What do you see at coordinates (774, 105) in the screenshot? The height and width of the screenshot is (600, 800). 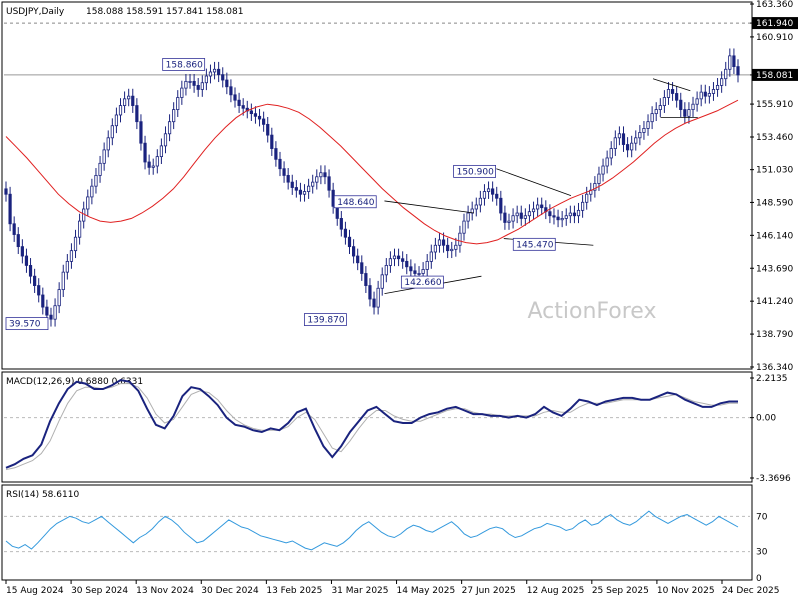 I see `price-tick-label: 155.910` at bounding box center [774, 105].